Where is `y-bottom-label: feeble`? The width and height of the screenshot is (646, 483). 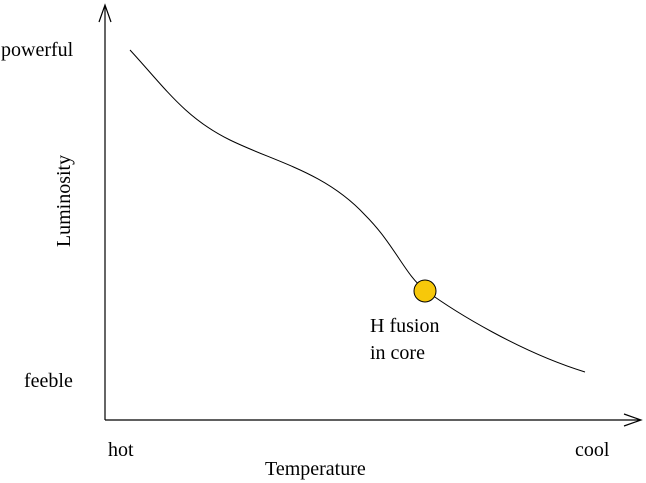 y-bottom-label: feeble is located at coordinates (48, 381).